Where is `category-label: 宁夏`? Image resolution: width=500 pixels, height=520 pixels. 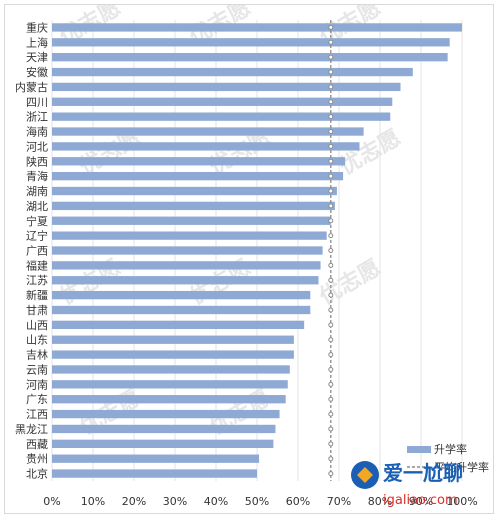
category-label: 宁夏 is located at coordinates (37, 221).